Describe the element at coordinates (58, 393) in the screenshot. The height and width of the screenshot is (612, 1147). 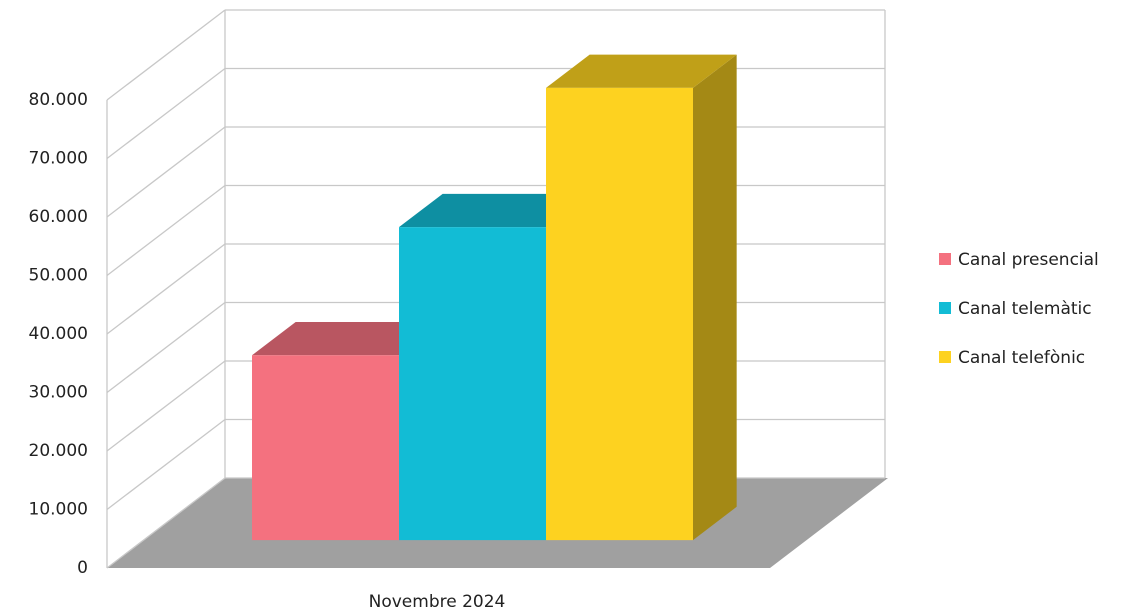
I see `y-tick-label: 30.000` at that location.